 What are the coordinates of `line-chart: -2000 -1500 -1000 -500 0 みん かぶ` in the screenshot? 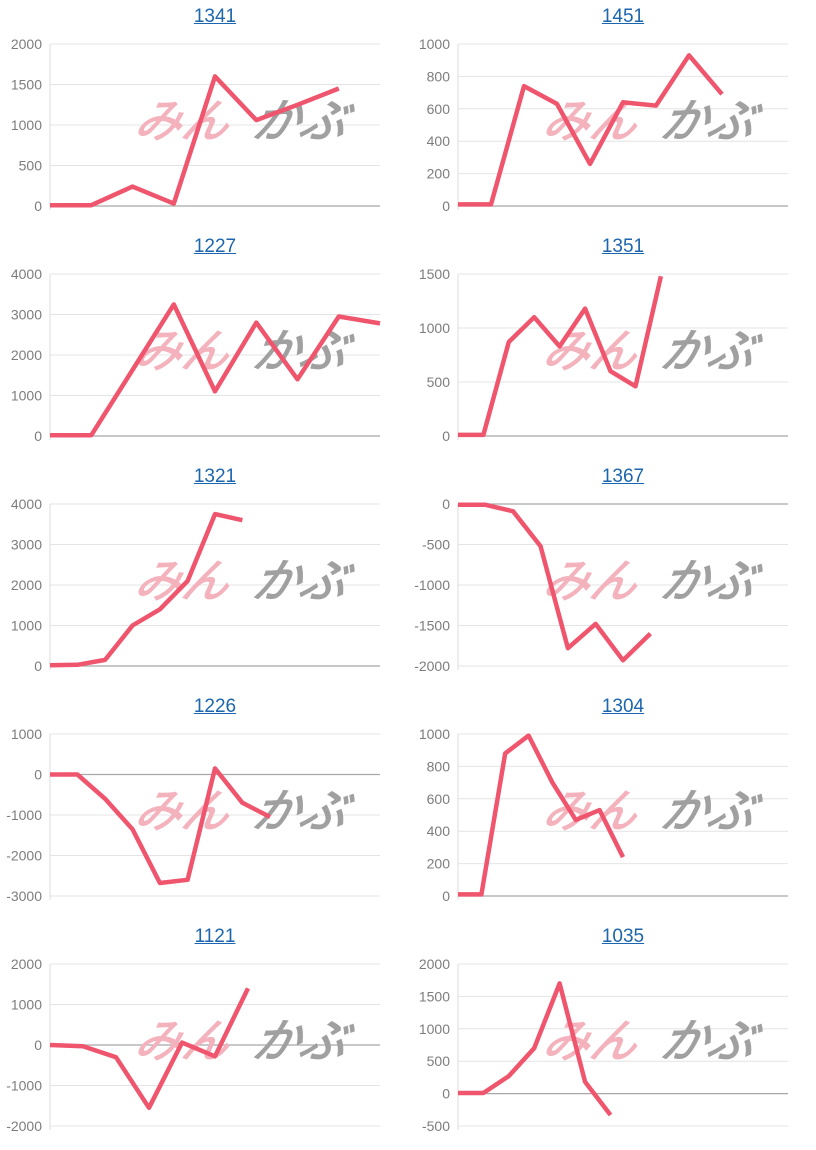 It's located at (601, 585).